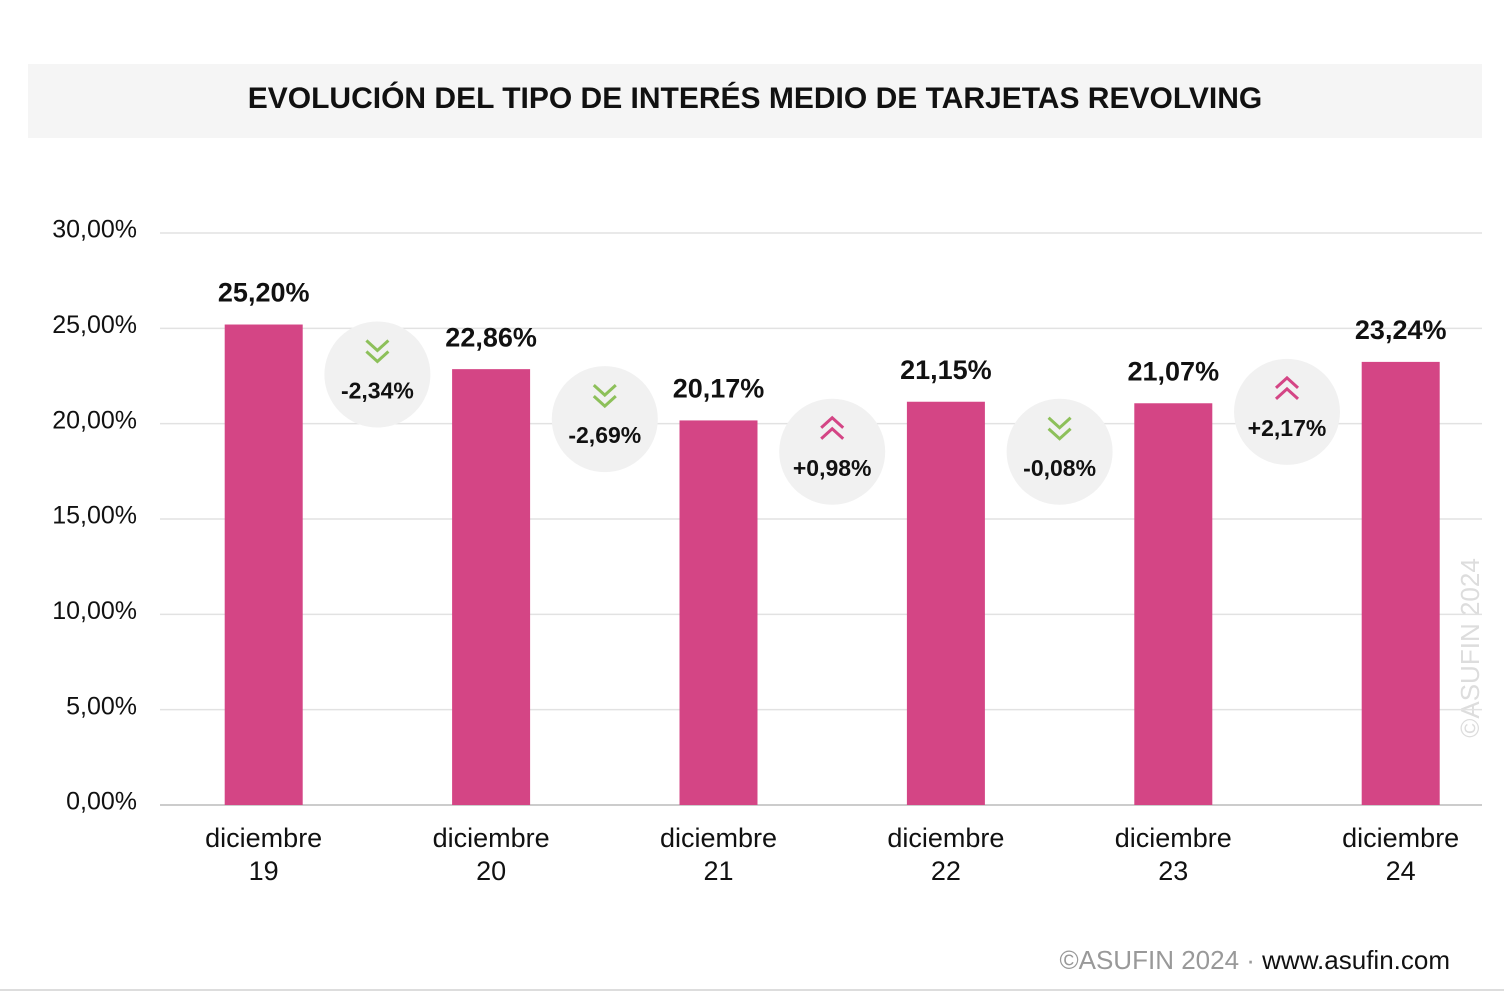 Image resolution: width=1504 pixels, height=992 pixels. I want to click on value-label: 22,86%, so click(491, 337).